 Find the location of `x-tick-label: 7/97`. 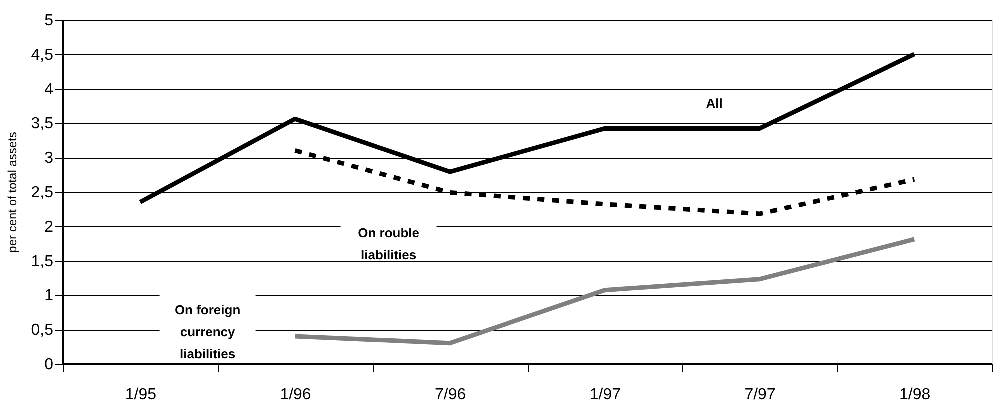

x-tick-label: 7/97 is located at coordinates (760, 395).